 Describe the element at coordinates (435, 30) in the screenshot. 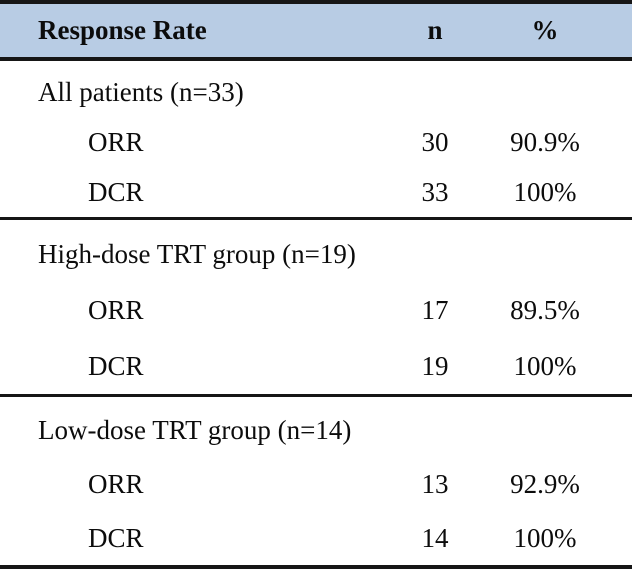

I see `column-header-n: n` at that location.